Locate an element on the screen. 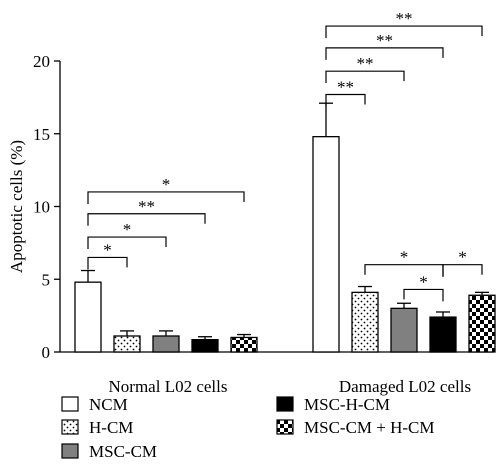 The height and width of the screenshot is (475, 500). y-axis-title: Apoptotic cells (%) is located at coordinates (16, 206).